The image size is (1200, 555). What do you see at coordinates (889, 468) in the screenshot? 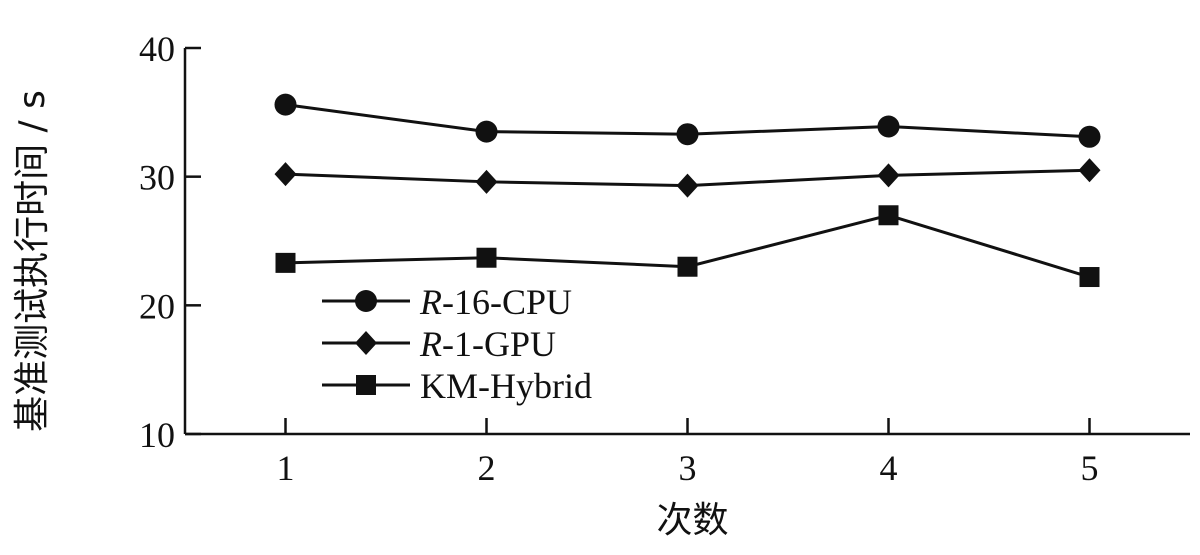
I see `x-tick-label: 4` at bounding box center [889, 468].